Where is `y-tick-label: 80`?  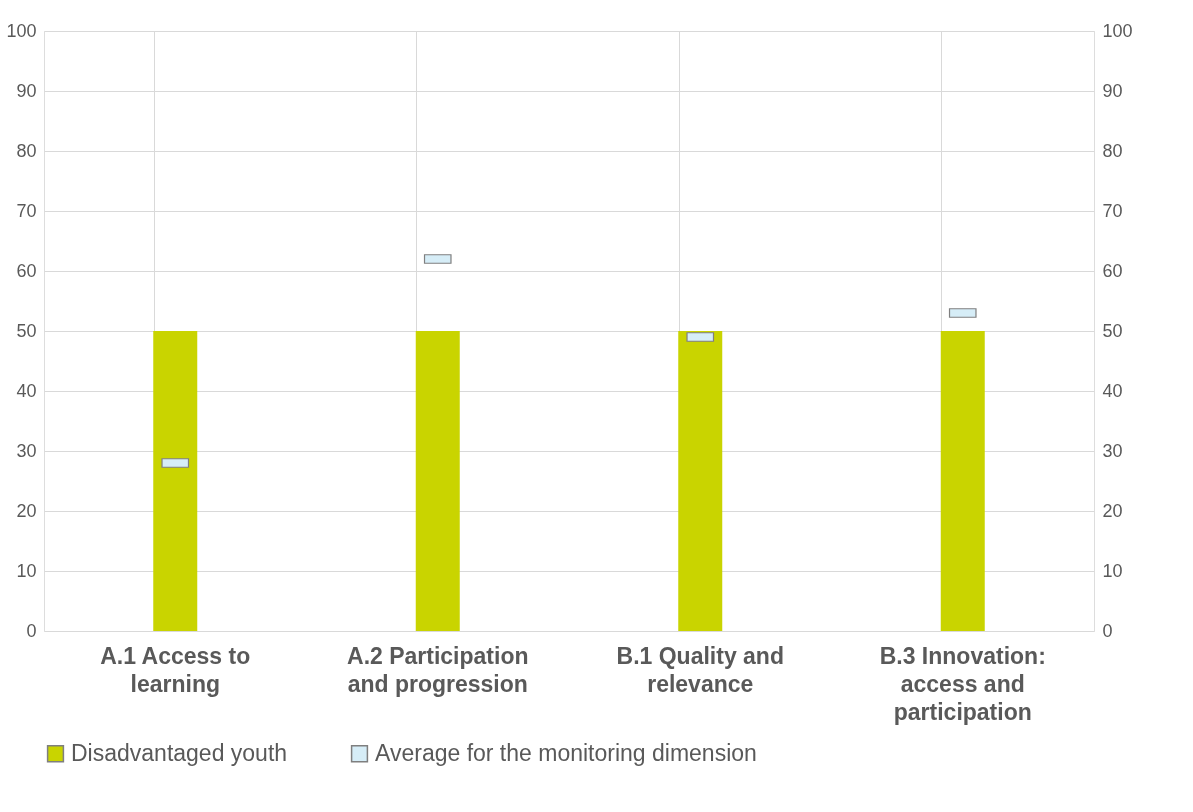
y-tick-label: 80 is located at coordinates (26, 150).